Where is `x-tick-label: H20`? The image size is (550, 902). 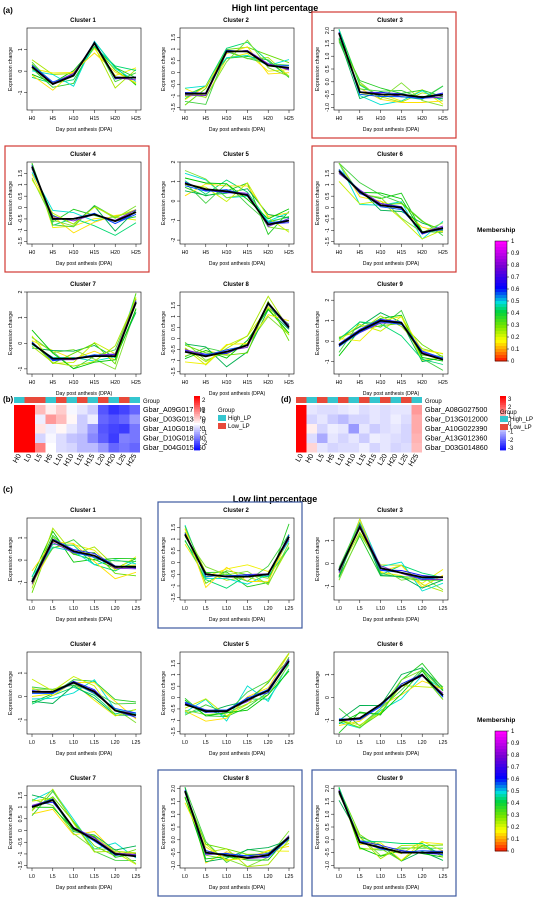
x-tick-label: H20 is located at coordinates (115, 119).